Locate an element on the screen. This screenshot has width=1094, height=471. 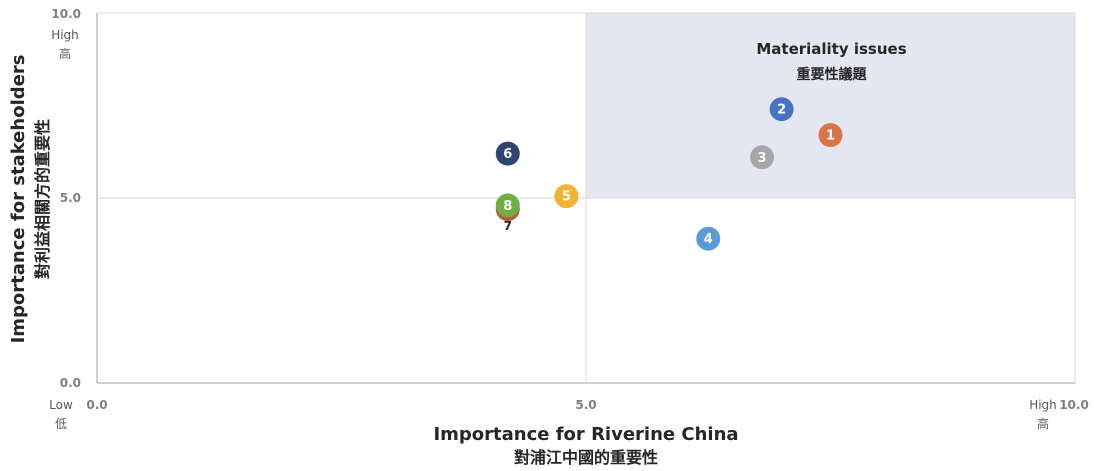
y-tick-0: 0.0 is located at coordinates (70, 383).